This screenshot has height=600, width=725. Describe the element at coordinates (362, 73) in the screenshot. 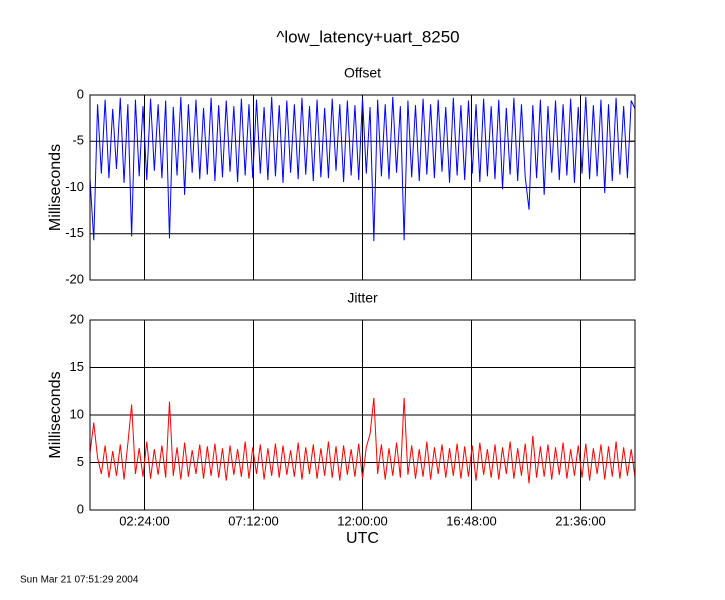

I see `panel-title: Offset` at that location.